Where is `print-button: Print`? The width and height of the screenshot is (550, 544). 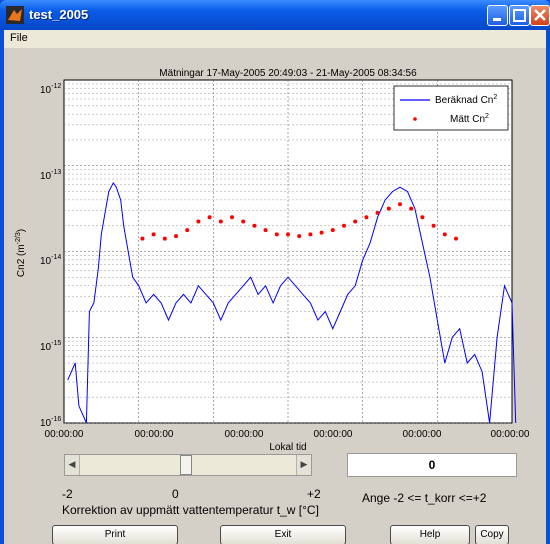 print-button: Print is located at coordinates (115, 534).